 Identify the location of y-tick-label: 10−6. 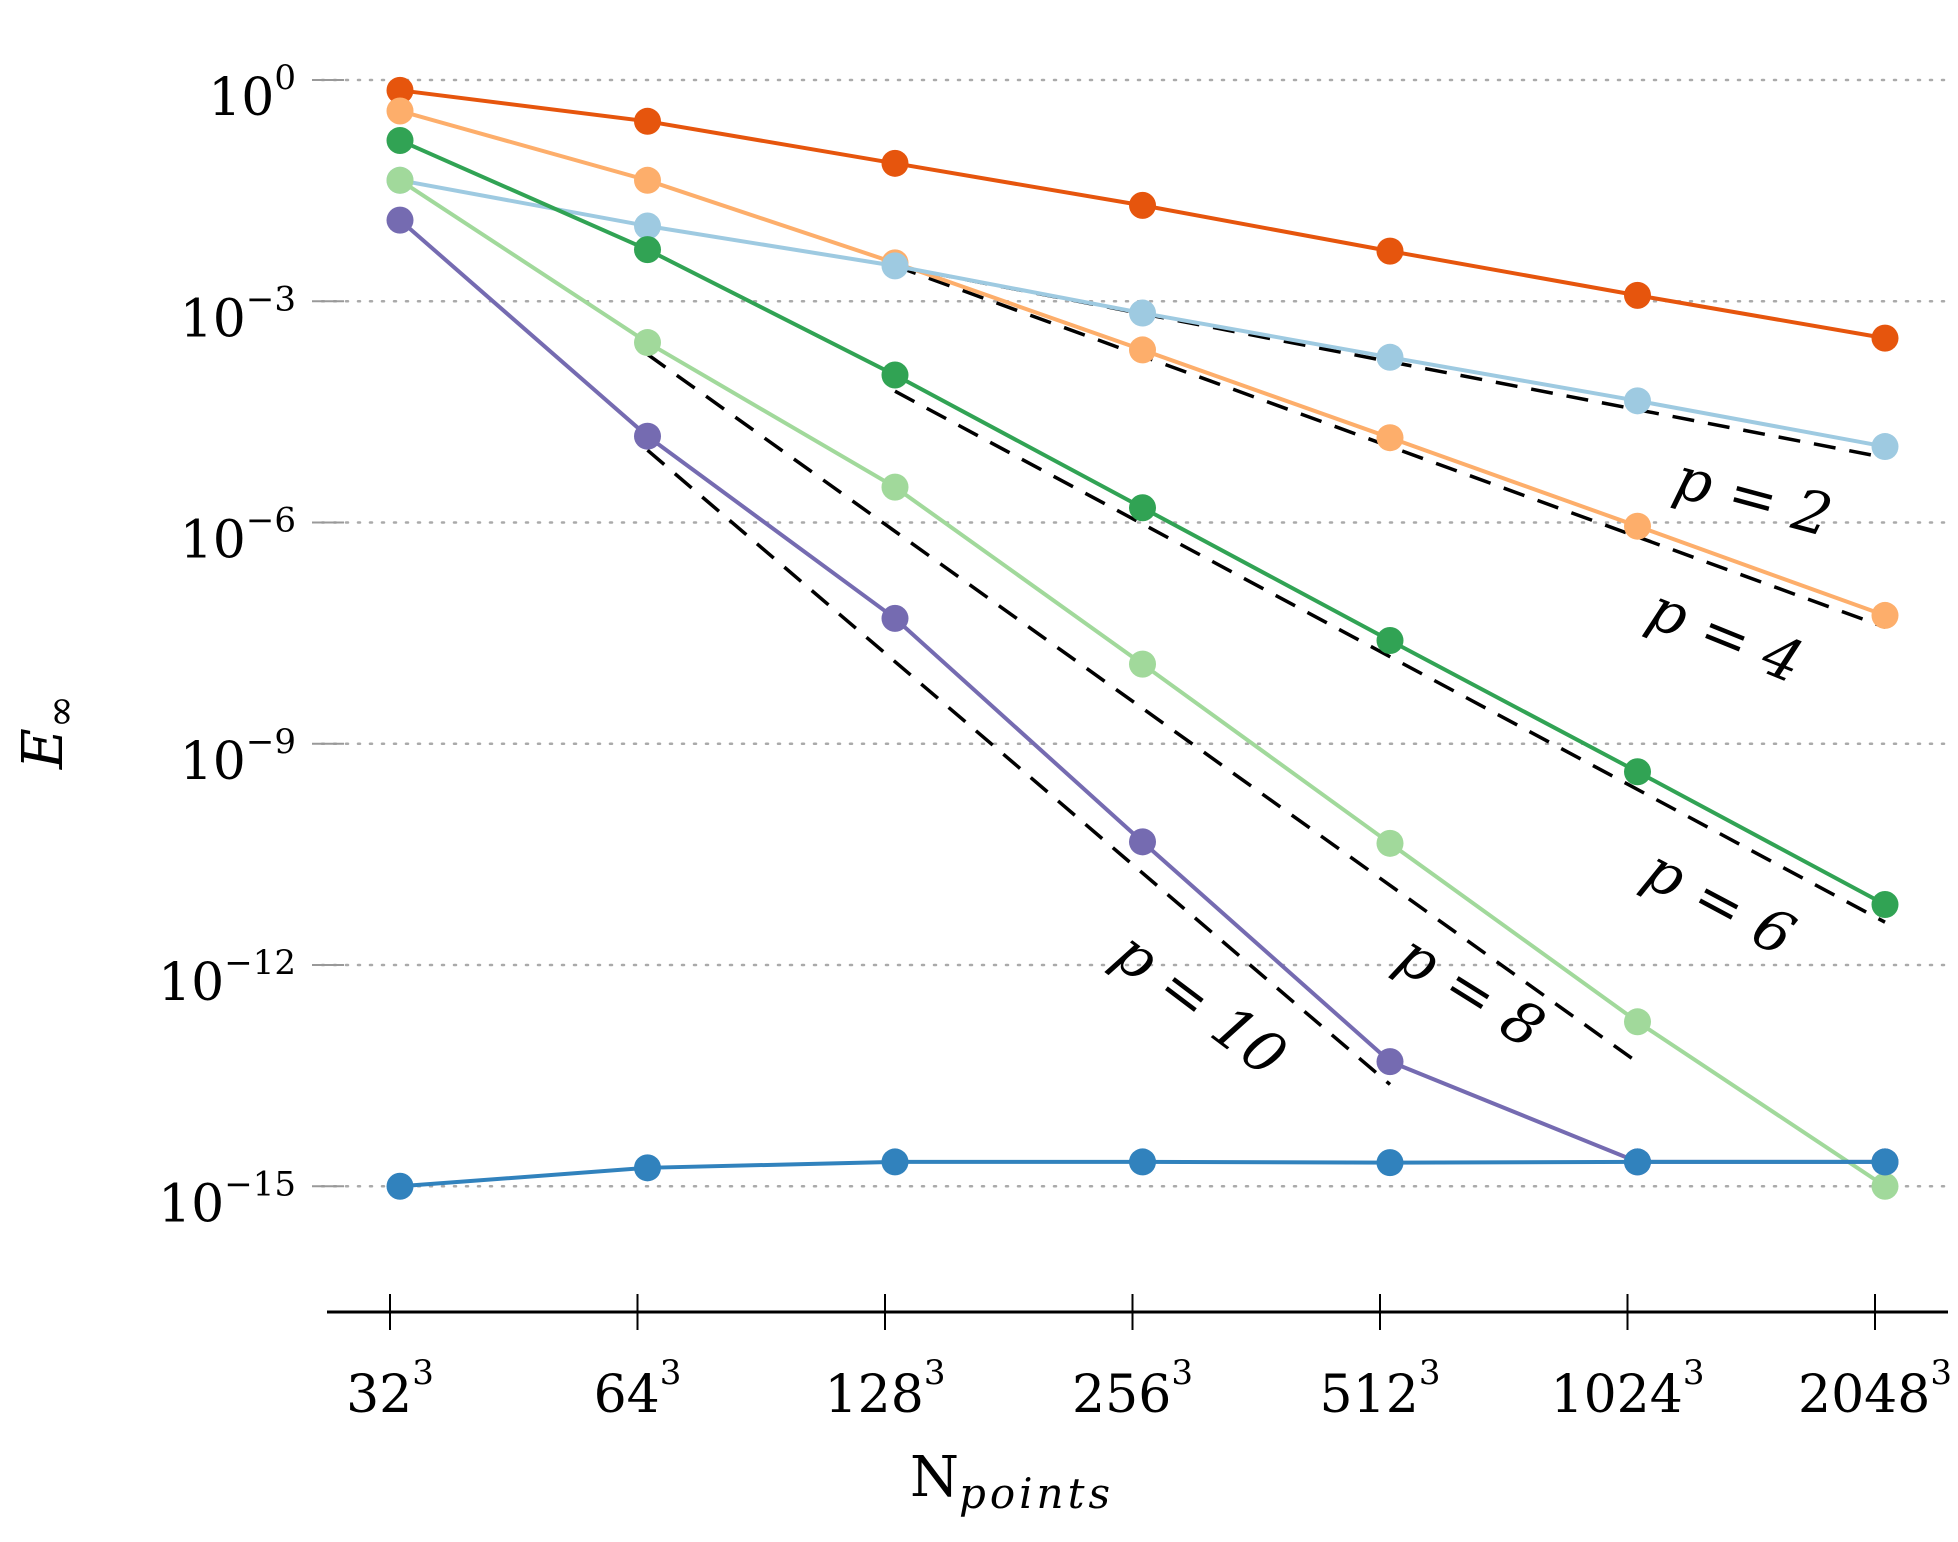
(238, 536).